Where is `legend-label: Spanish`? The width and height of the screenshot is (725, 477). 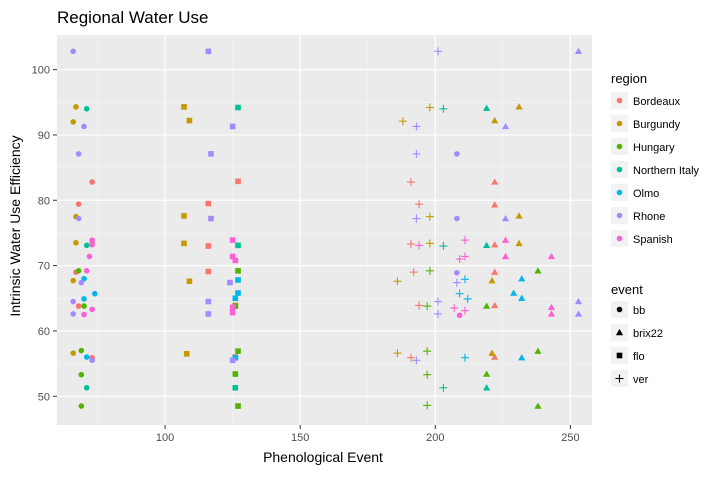
legend-label: Spanish is located at coordinates (653, 240).